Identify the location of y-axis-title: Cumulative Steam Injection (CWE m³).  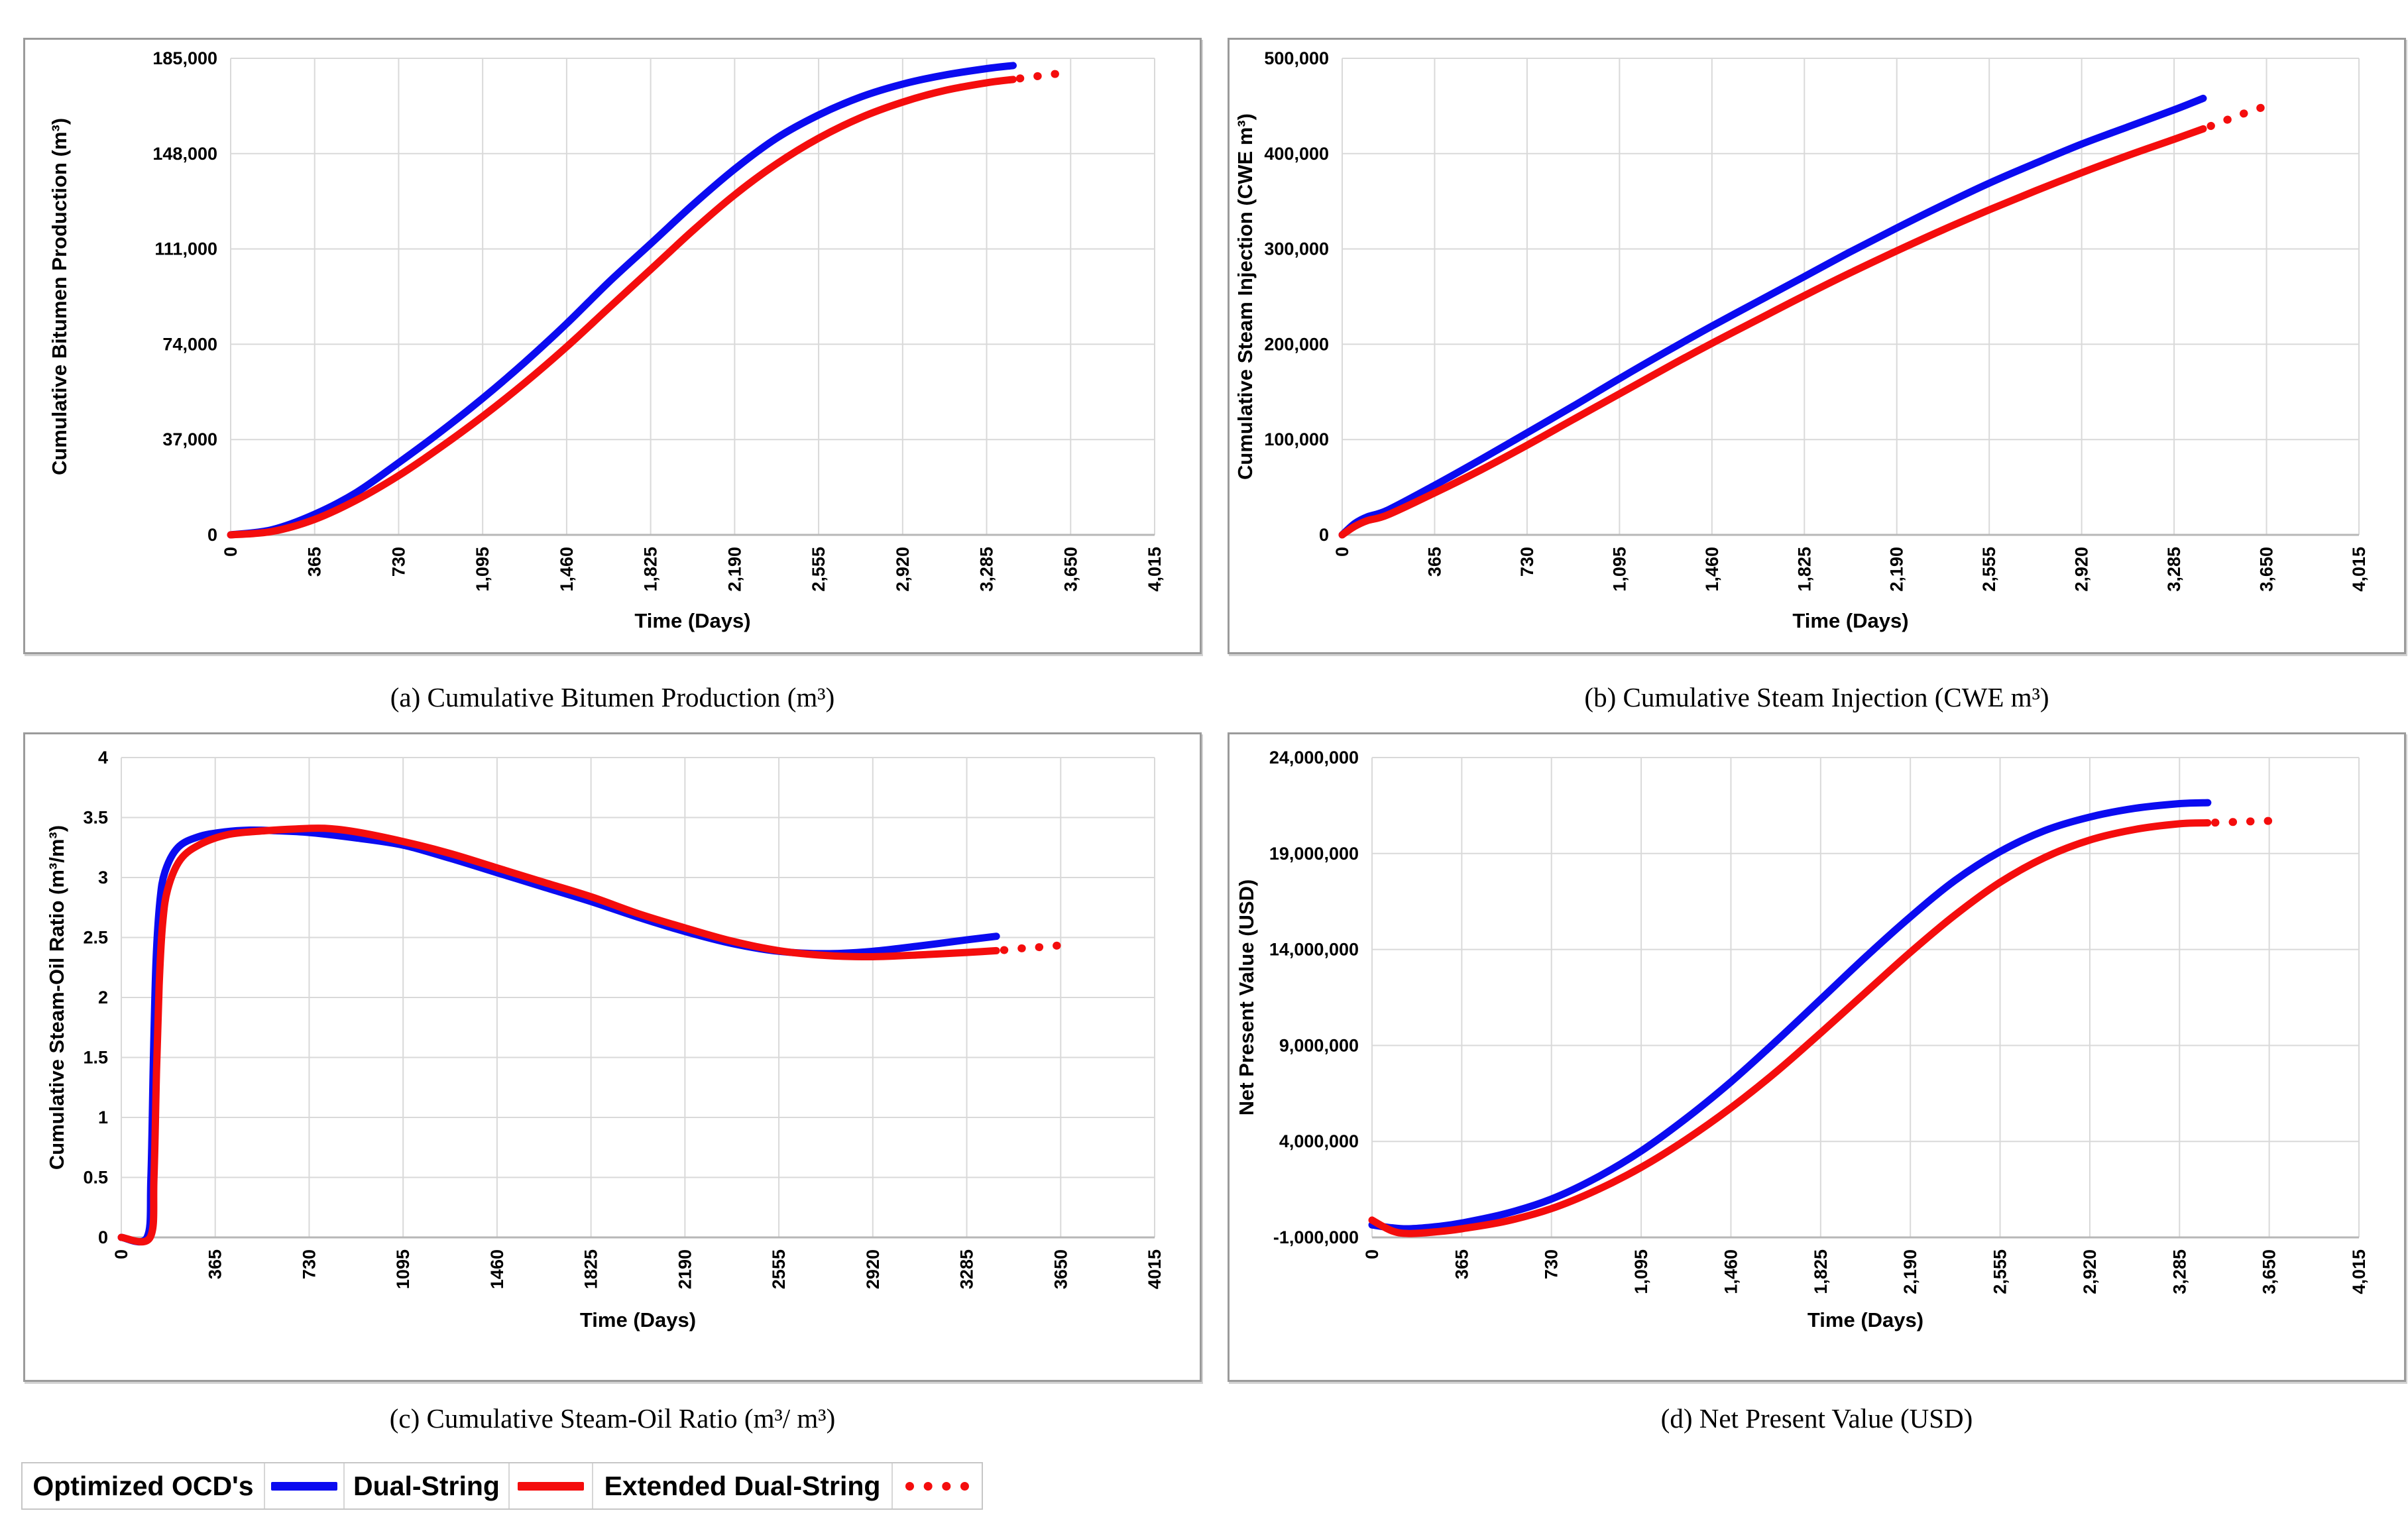
(1245, 296).